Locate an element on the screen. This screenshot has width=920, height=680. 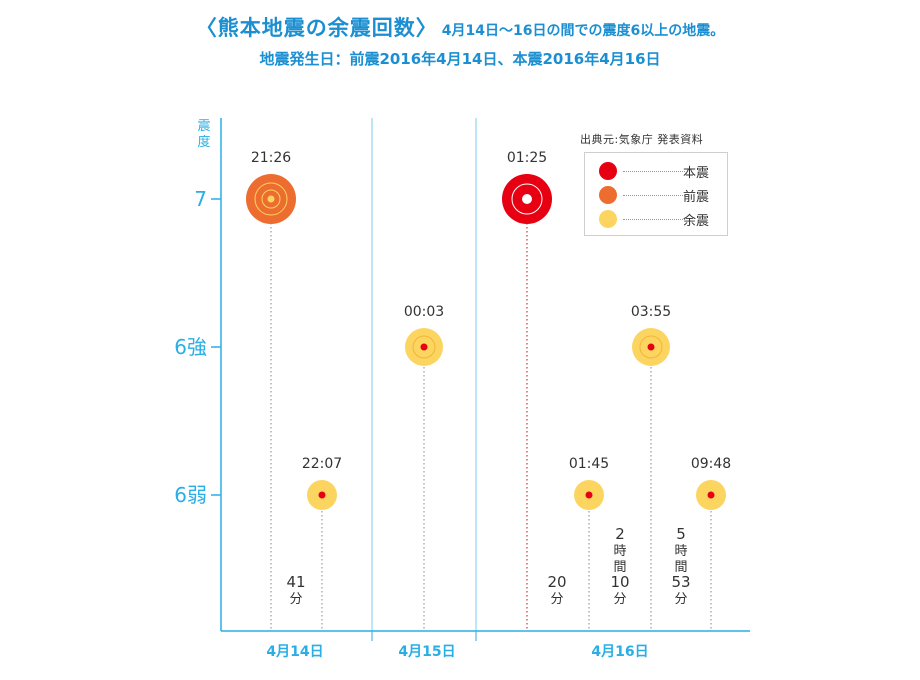
y-axis-label: 震 is located at coordinates (203, 126).